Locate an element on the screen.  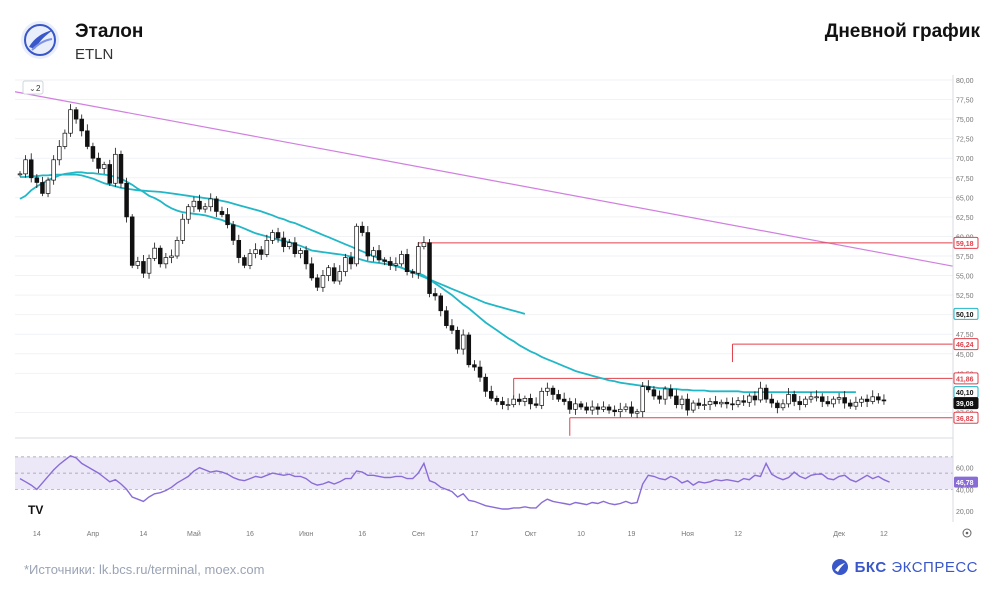
y-tick-label: 62,50 is located at coordinates (965, 218).